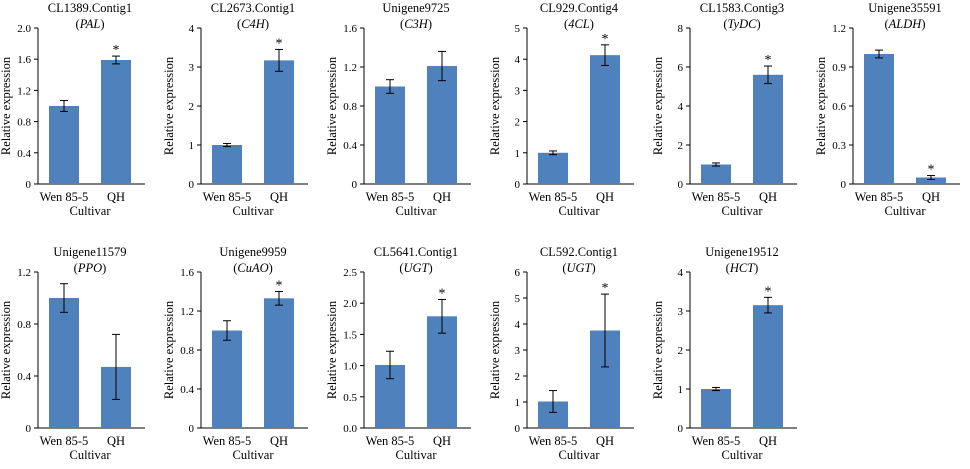 The image size is (970, 469). Describe the element at coordinates (579, 8) in the screenshot. I see `chart-4-title: CL929.Contig4` at that location.